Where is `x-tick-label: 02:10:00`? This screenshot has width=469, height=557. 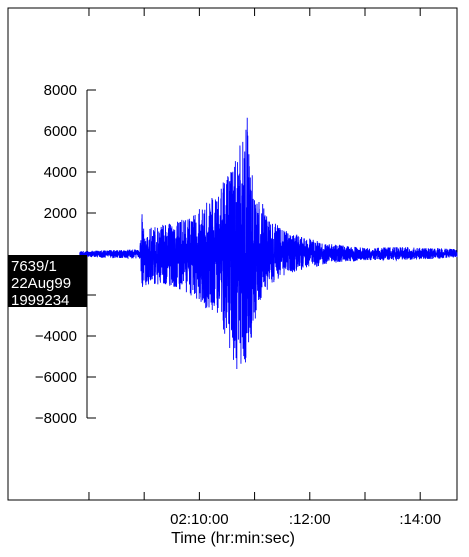
x-tick-label: 02:10:00 is located at coordinates (199, 519).